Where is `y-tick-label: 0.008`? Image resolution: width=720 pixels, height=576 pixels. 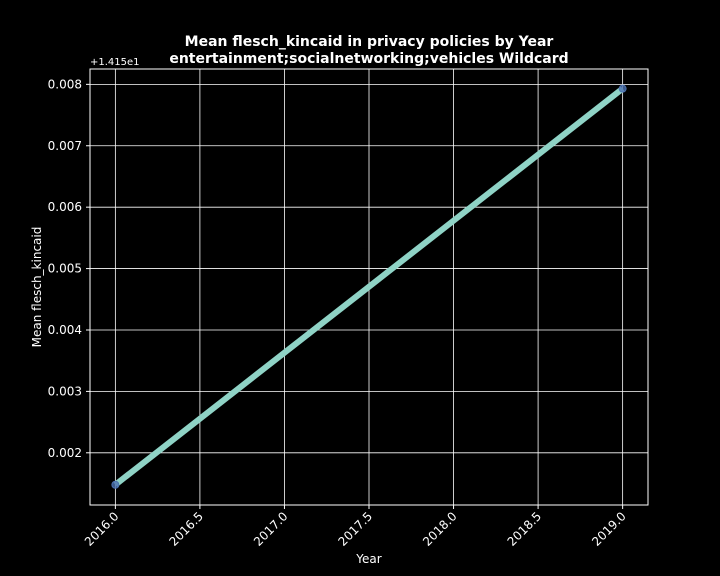
y-tick-label: 0.008 is located at coordinates (65, 84).